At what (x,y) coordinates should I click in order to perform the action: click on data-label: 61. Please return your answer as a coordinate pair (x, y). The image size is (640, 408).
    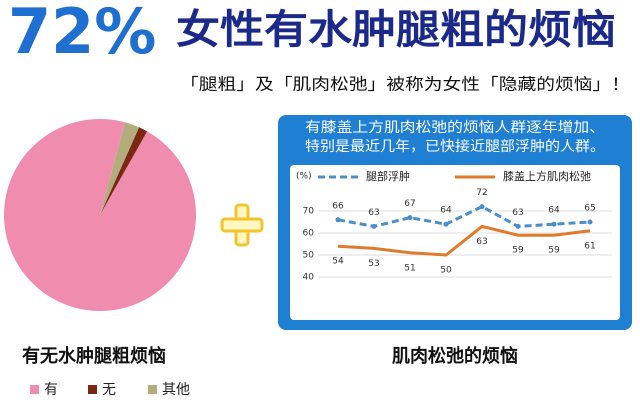
    Looking at the image, I should click on (589, 246).